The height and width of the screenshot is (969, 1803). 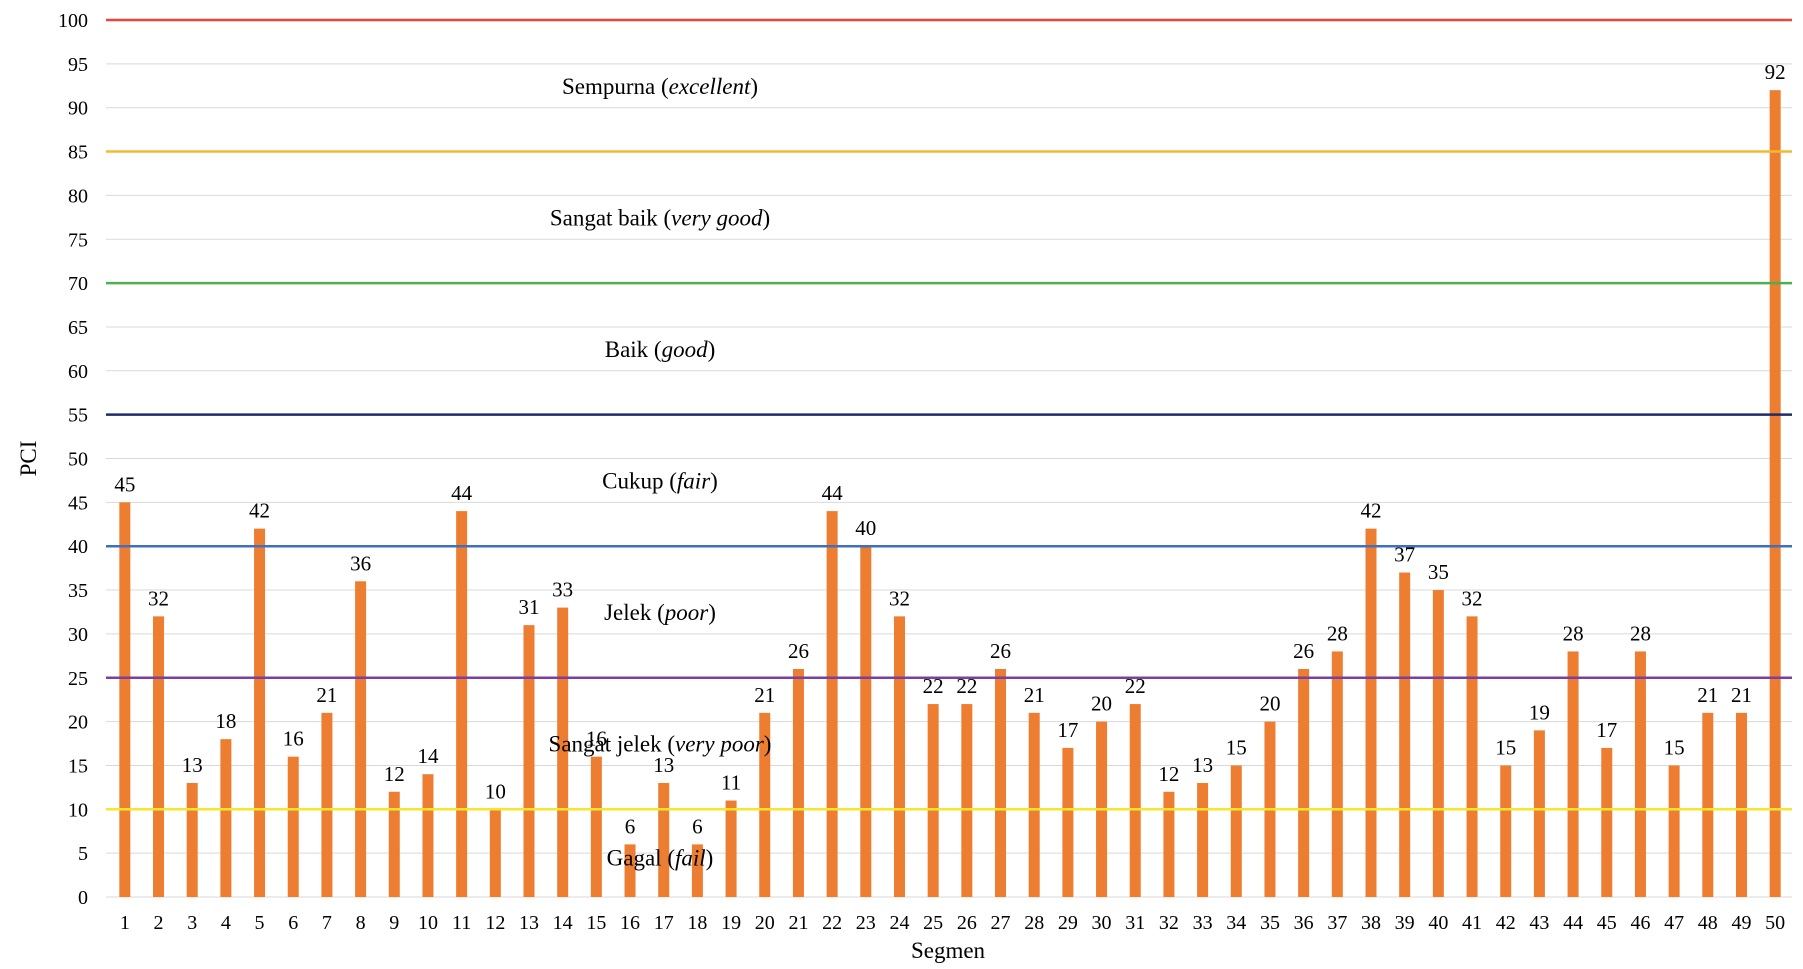 What do you see at coordinates (125, 923) in the screenshot?
I see `x-tick-label: 1` at bounding box center [125, 923].